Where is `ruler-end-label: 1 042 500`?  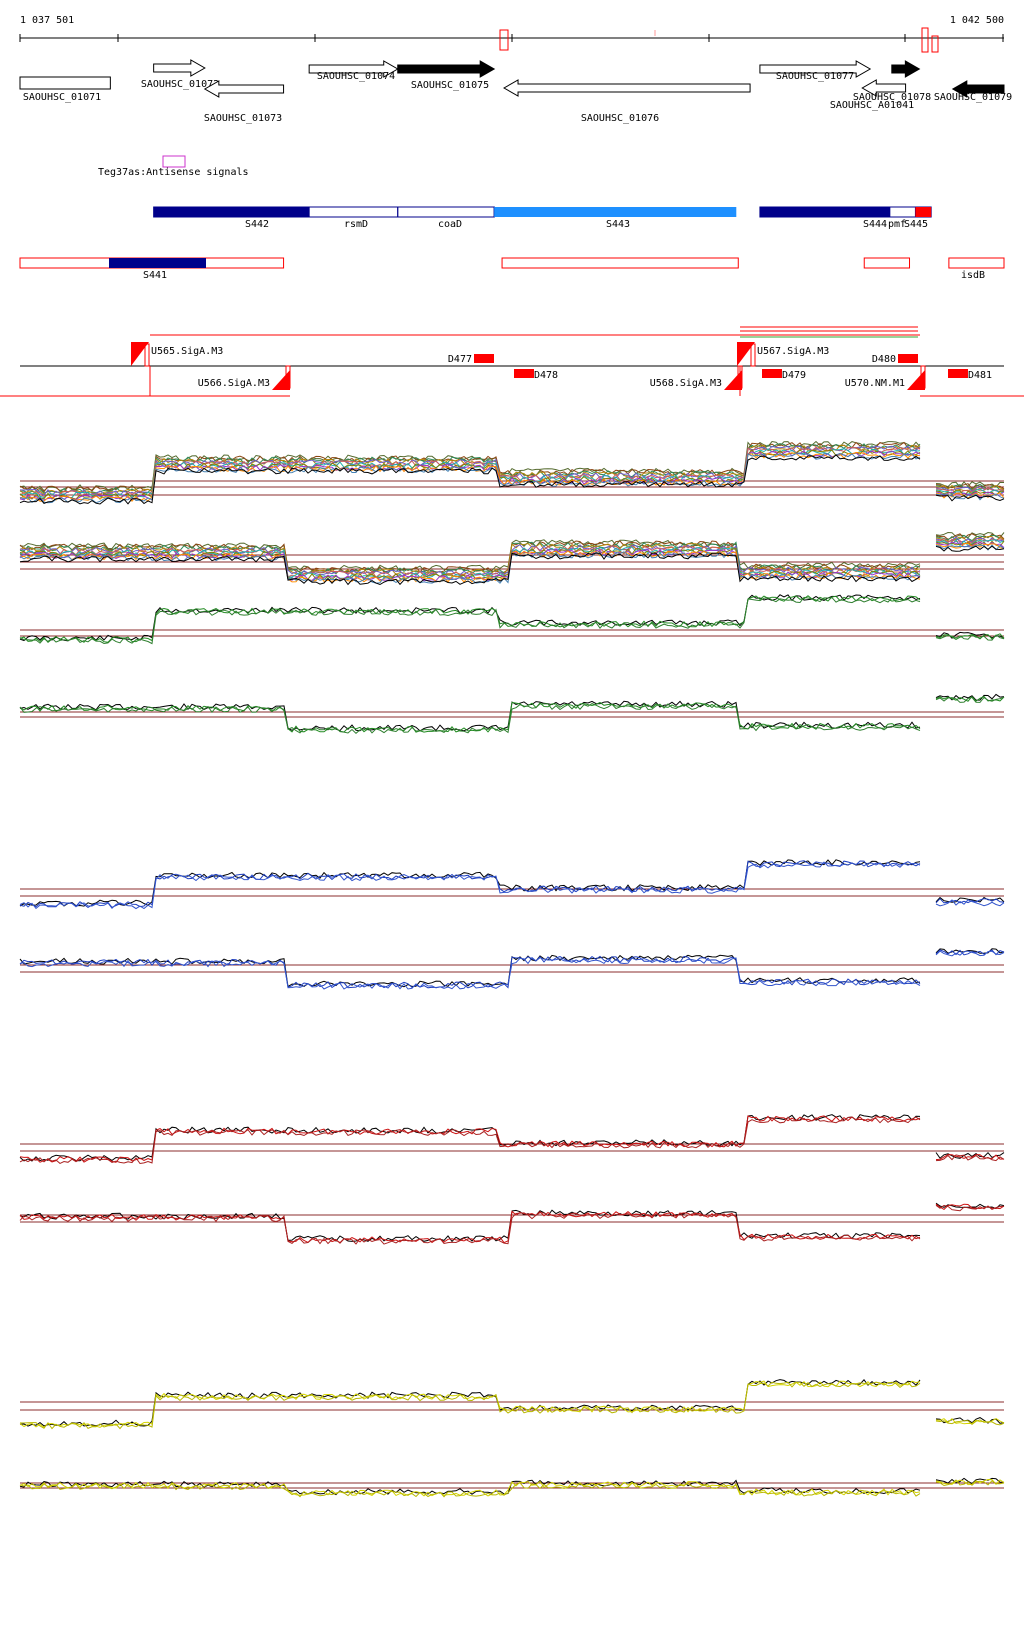
ruler-end-label: 1 042 500 is located at coordinates (977, 20).